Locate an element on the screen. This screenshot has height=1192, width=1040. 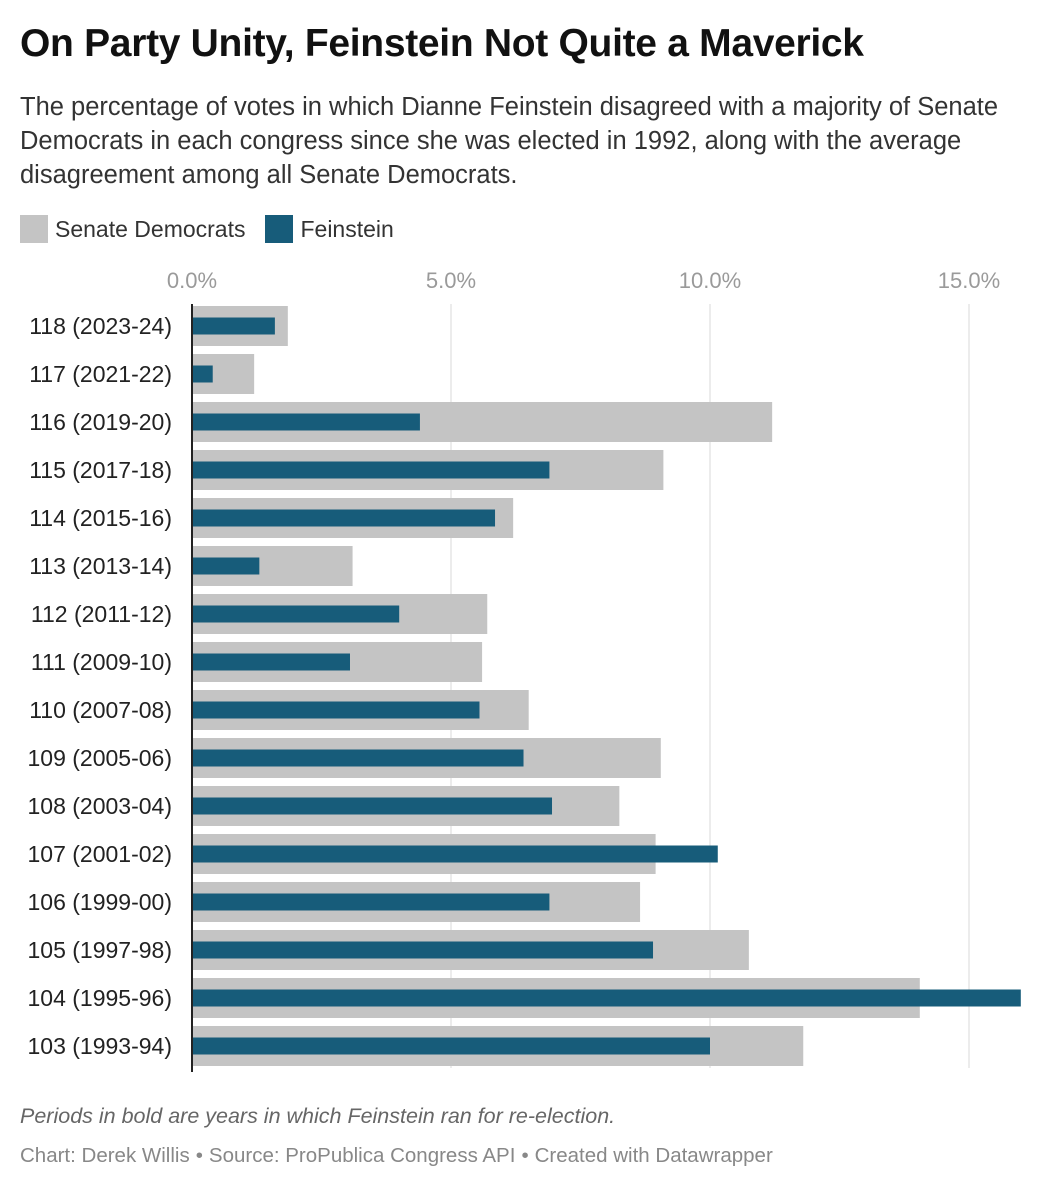
legend-label-senate-democrats: Senate Democrats is located at coordinates (150, 228).